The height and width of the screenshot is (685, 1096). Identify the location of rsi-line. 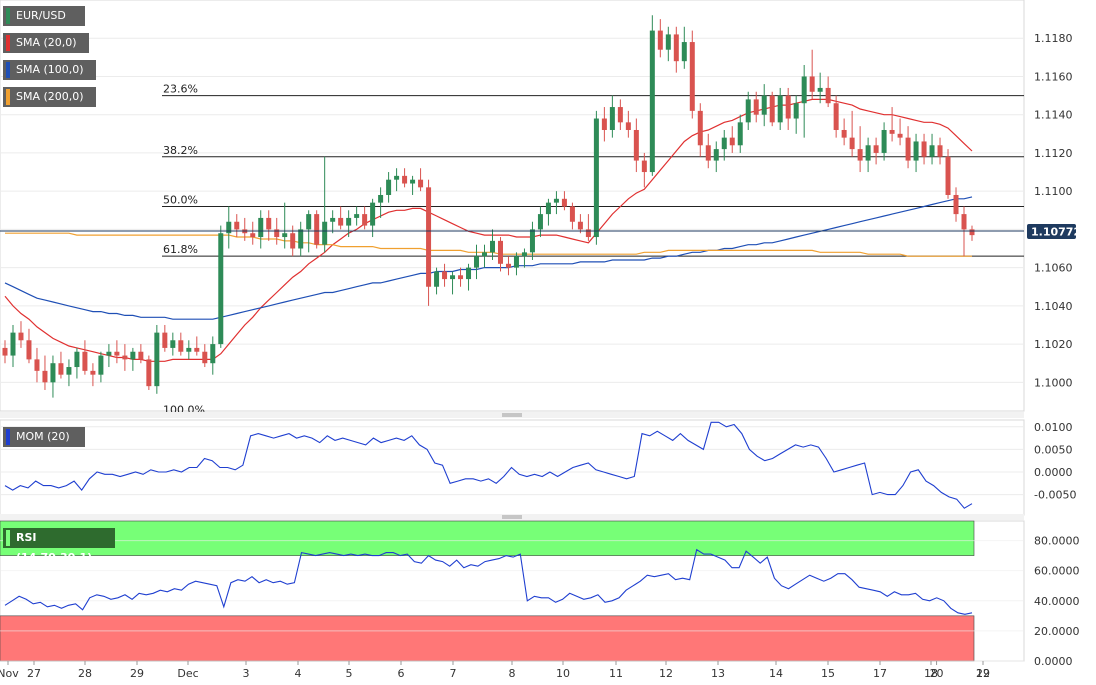
(488, 581).